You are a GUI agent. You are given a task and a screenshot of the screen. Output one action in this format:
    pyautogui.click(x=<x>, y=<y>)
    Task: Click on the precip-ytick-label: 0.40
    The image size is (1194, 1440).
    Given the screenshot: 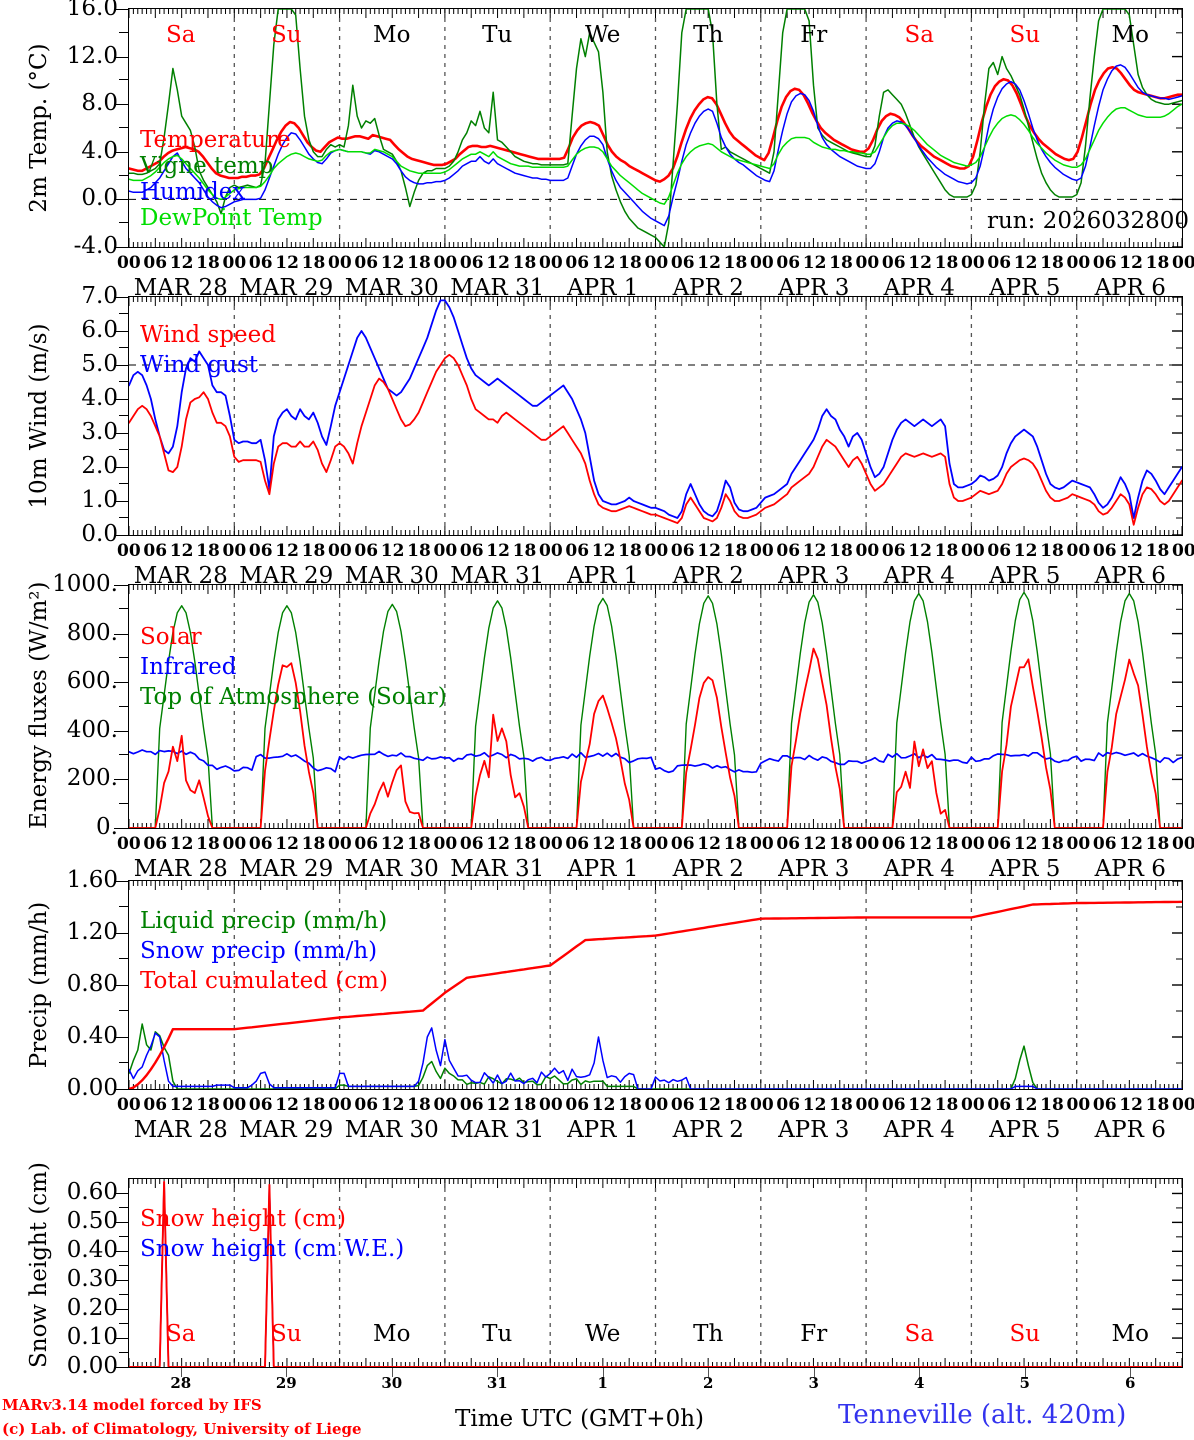 What is the action you would take?
    pyautogui.click(x=92, y=1036)
    